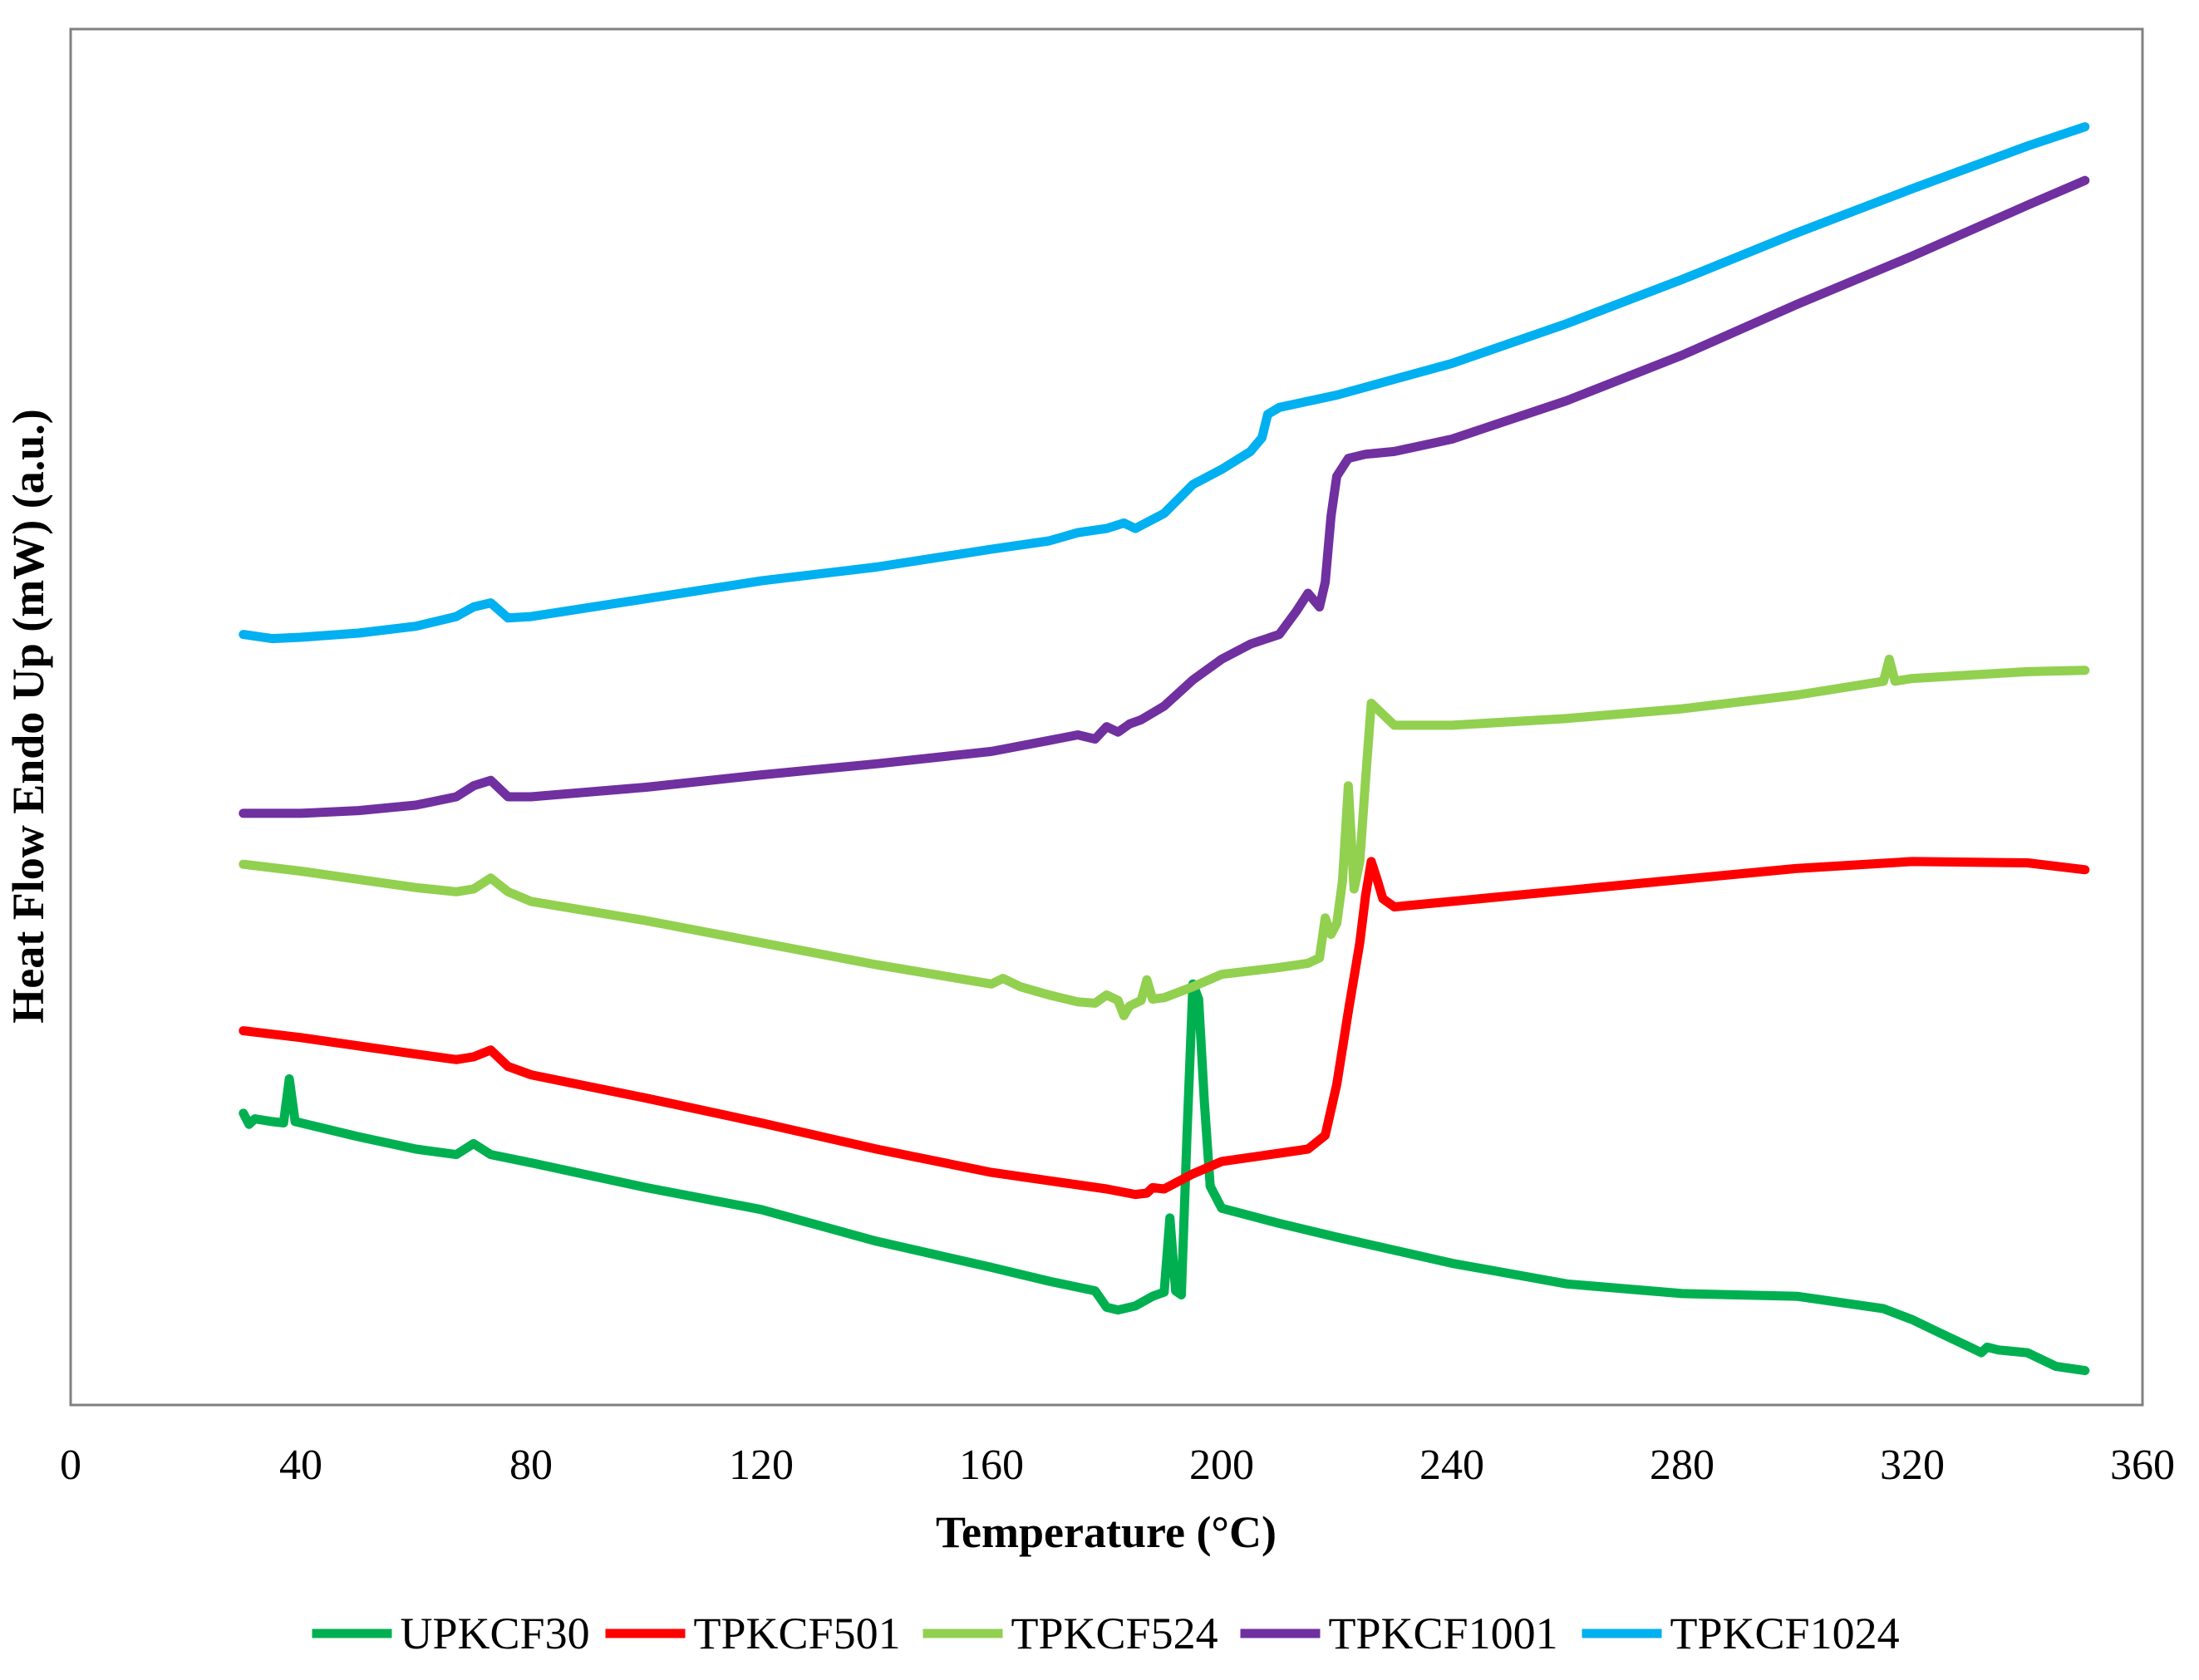 Image resolution: width=2199 pixels, height=1680 pixels. What do you see at coordinates (797, 1633) in the screenshot?
I see `legend-label: TPKCF501` at bounding box center [797, 1633].